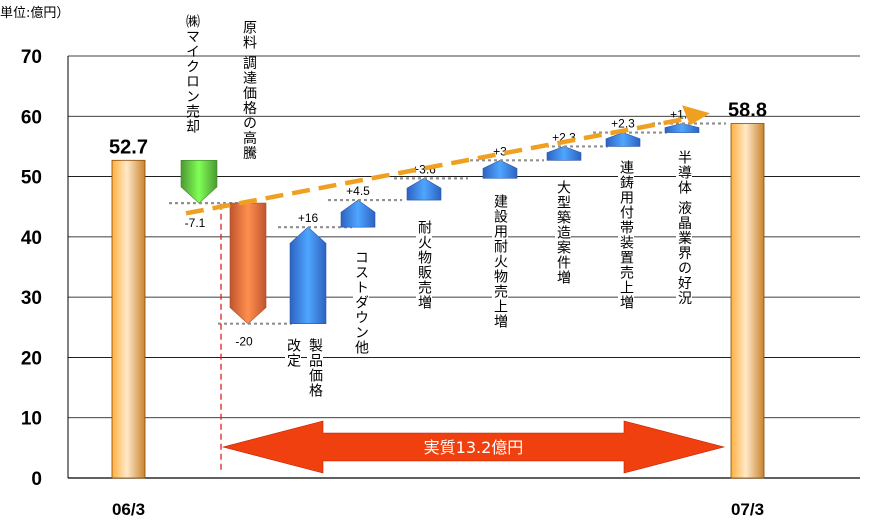 The width and height of the screenshot is (881, 521). I want to click on step-label-micron: ㈱マイクロン売却, so click(192, 74).